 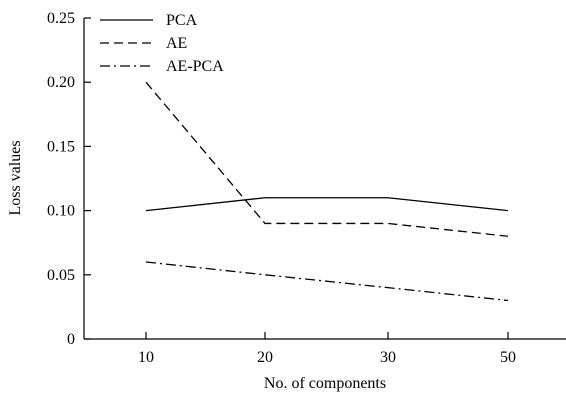 What do you see at coordinates (61, 82) in the screenshot?
I see `y-tick-label: 0.20` at bounding box center [61, 82].